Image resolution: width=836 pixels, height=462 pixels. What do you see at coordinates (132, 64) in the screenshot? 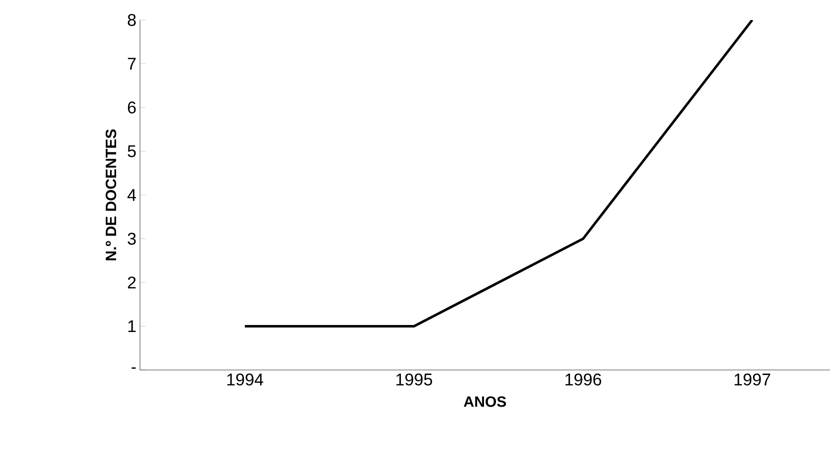
I see `y-tick-label: 7` at bounding box center [132, 64].